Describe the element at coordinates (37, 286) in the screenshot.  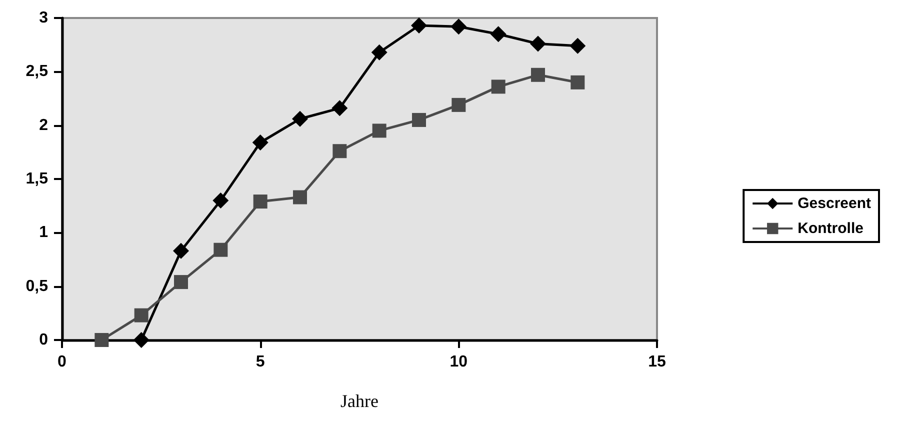
I see `y-tick-label: 0,5` at that location.